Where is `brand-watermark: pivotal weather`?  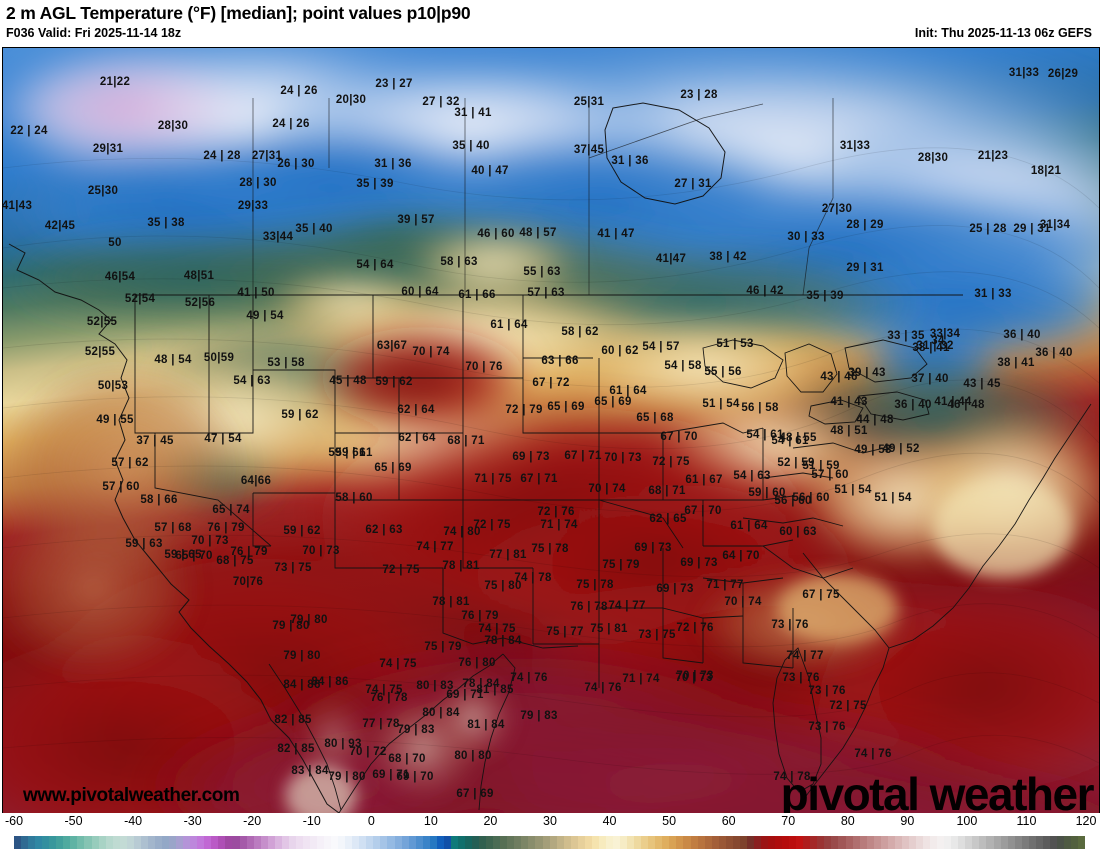
brand-watermark: pivotal weather is located at coordinates (937, 791).